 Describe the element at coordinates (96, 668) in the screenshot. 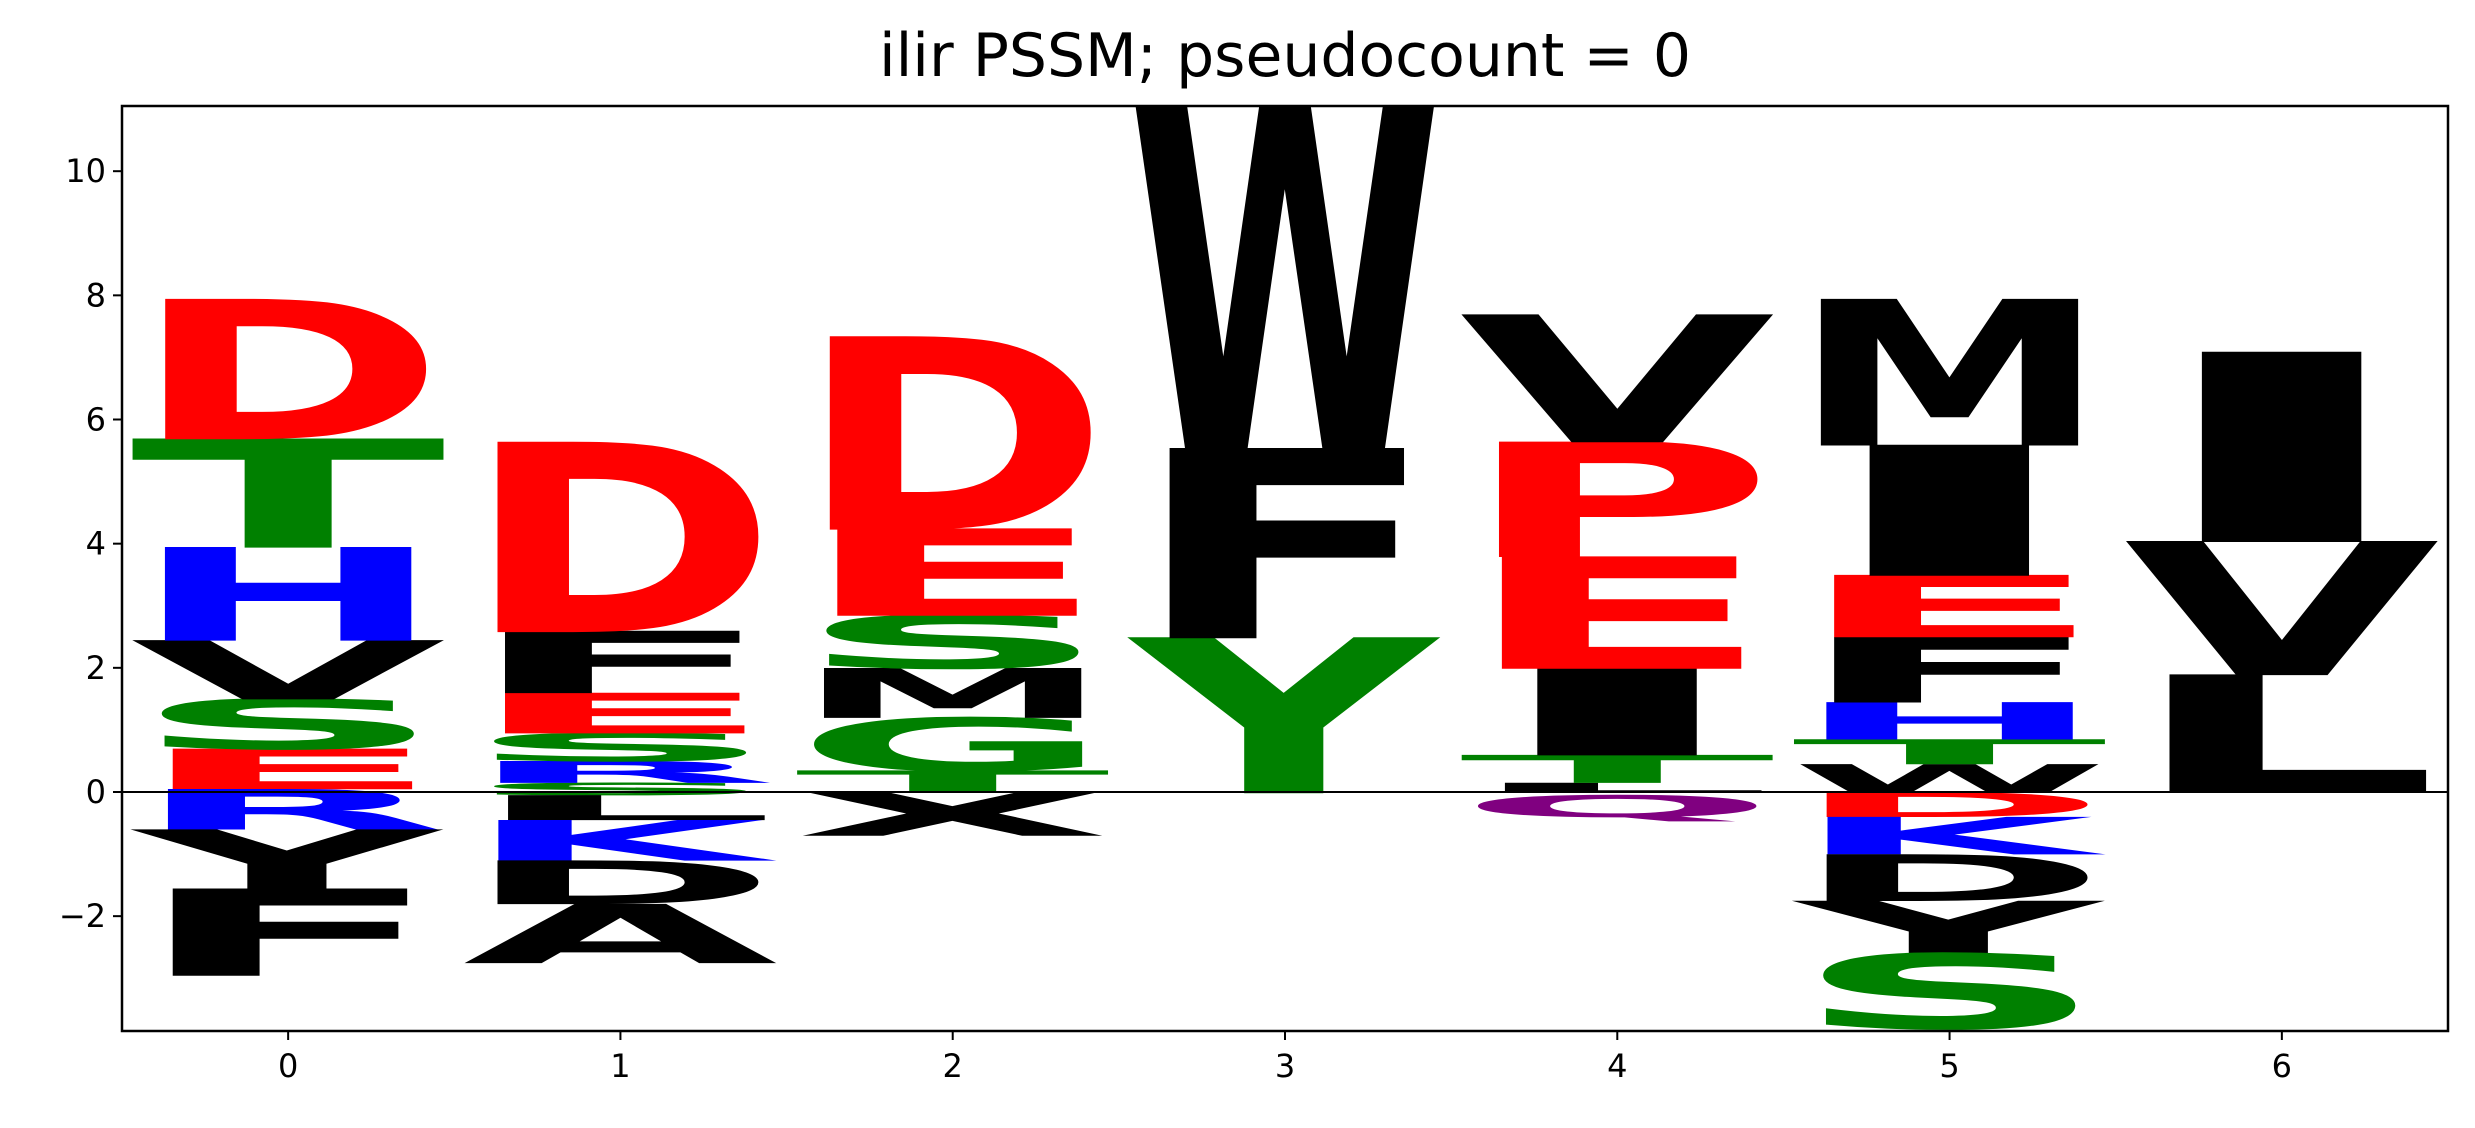

I see `y-tick-label: 2` at that location.